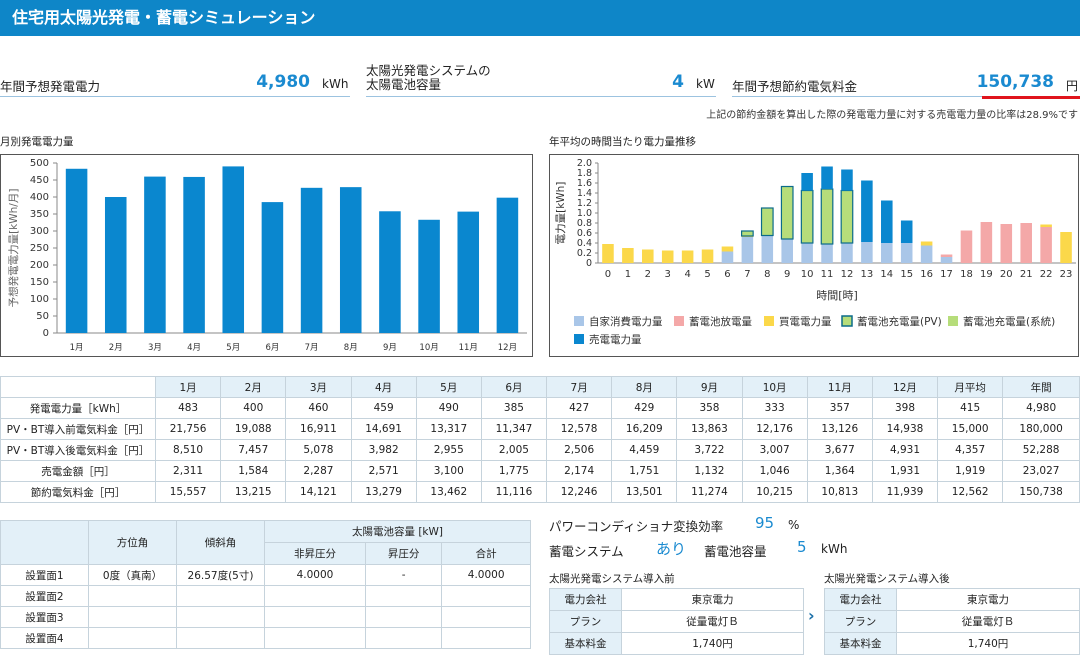 This screenshot has height=655, width=1080. Describe the element at coordinates (39, 214) in the screenshot. I see `y-tick-label: 350` at that location.